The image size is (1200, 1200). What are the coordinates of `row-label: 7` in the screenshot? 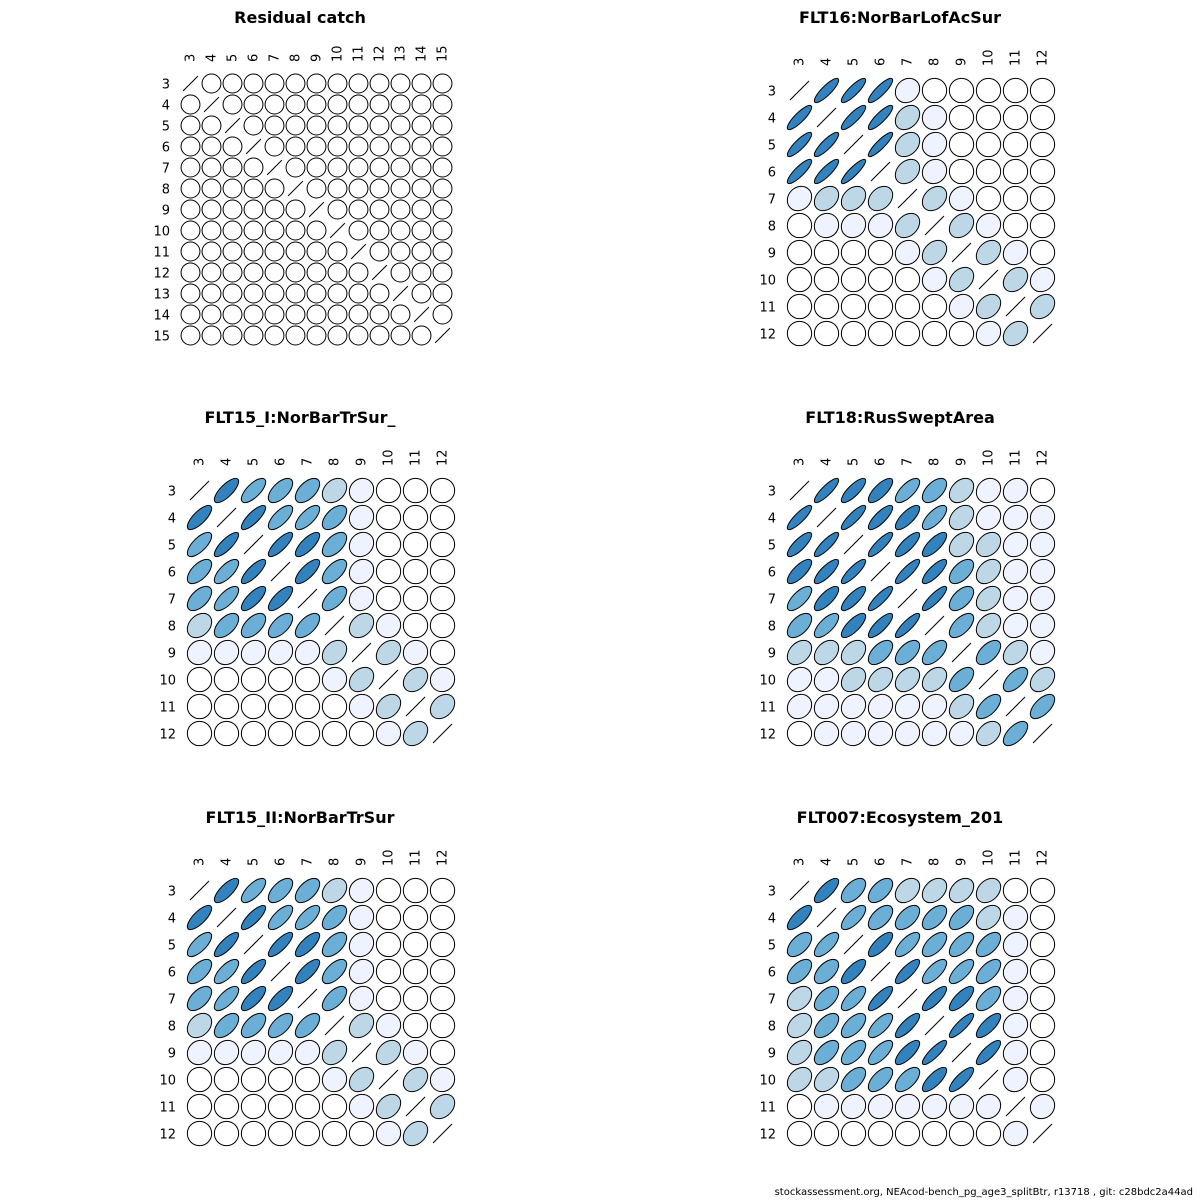 It's located at (172, 600).